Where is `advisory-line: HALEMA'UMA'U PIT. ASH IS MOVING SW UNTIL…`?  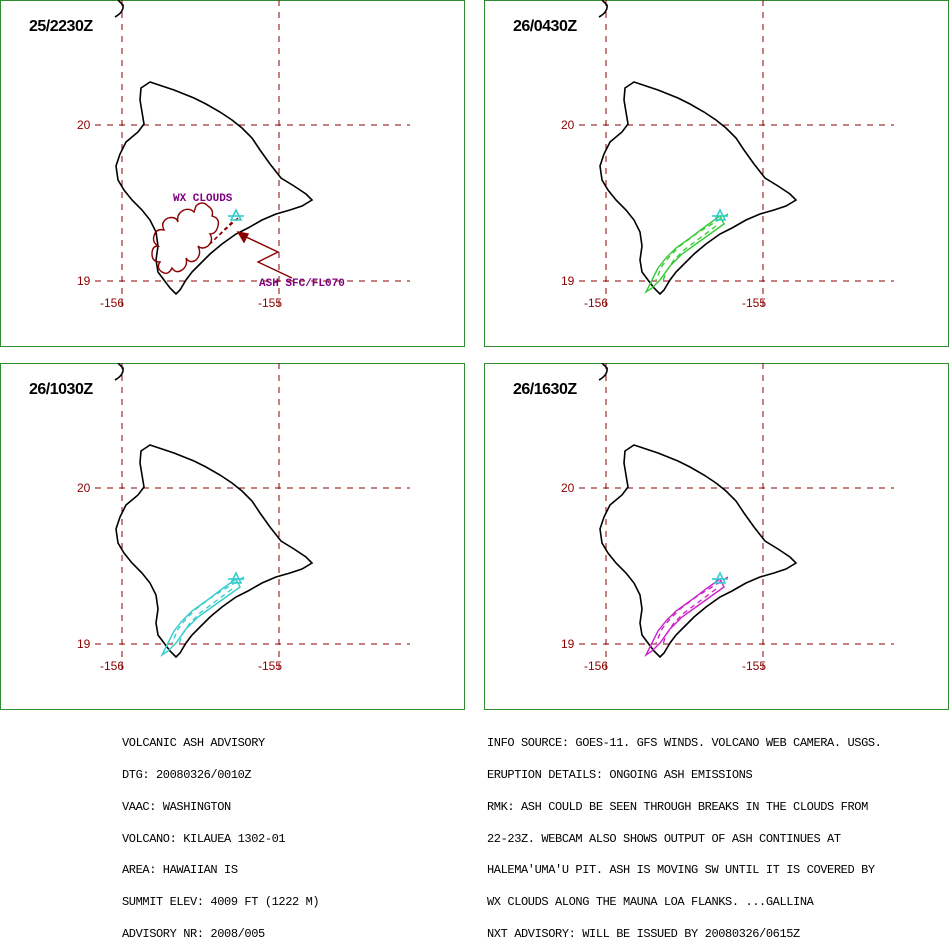 advisory-line: HALEMA'UMA'U PIT. ASH IS MOVING SW UNTIL… is located at coordinates (681, 870).